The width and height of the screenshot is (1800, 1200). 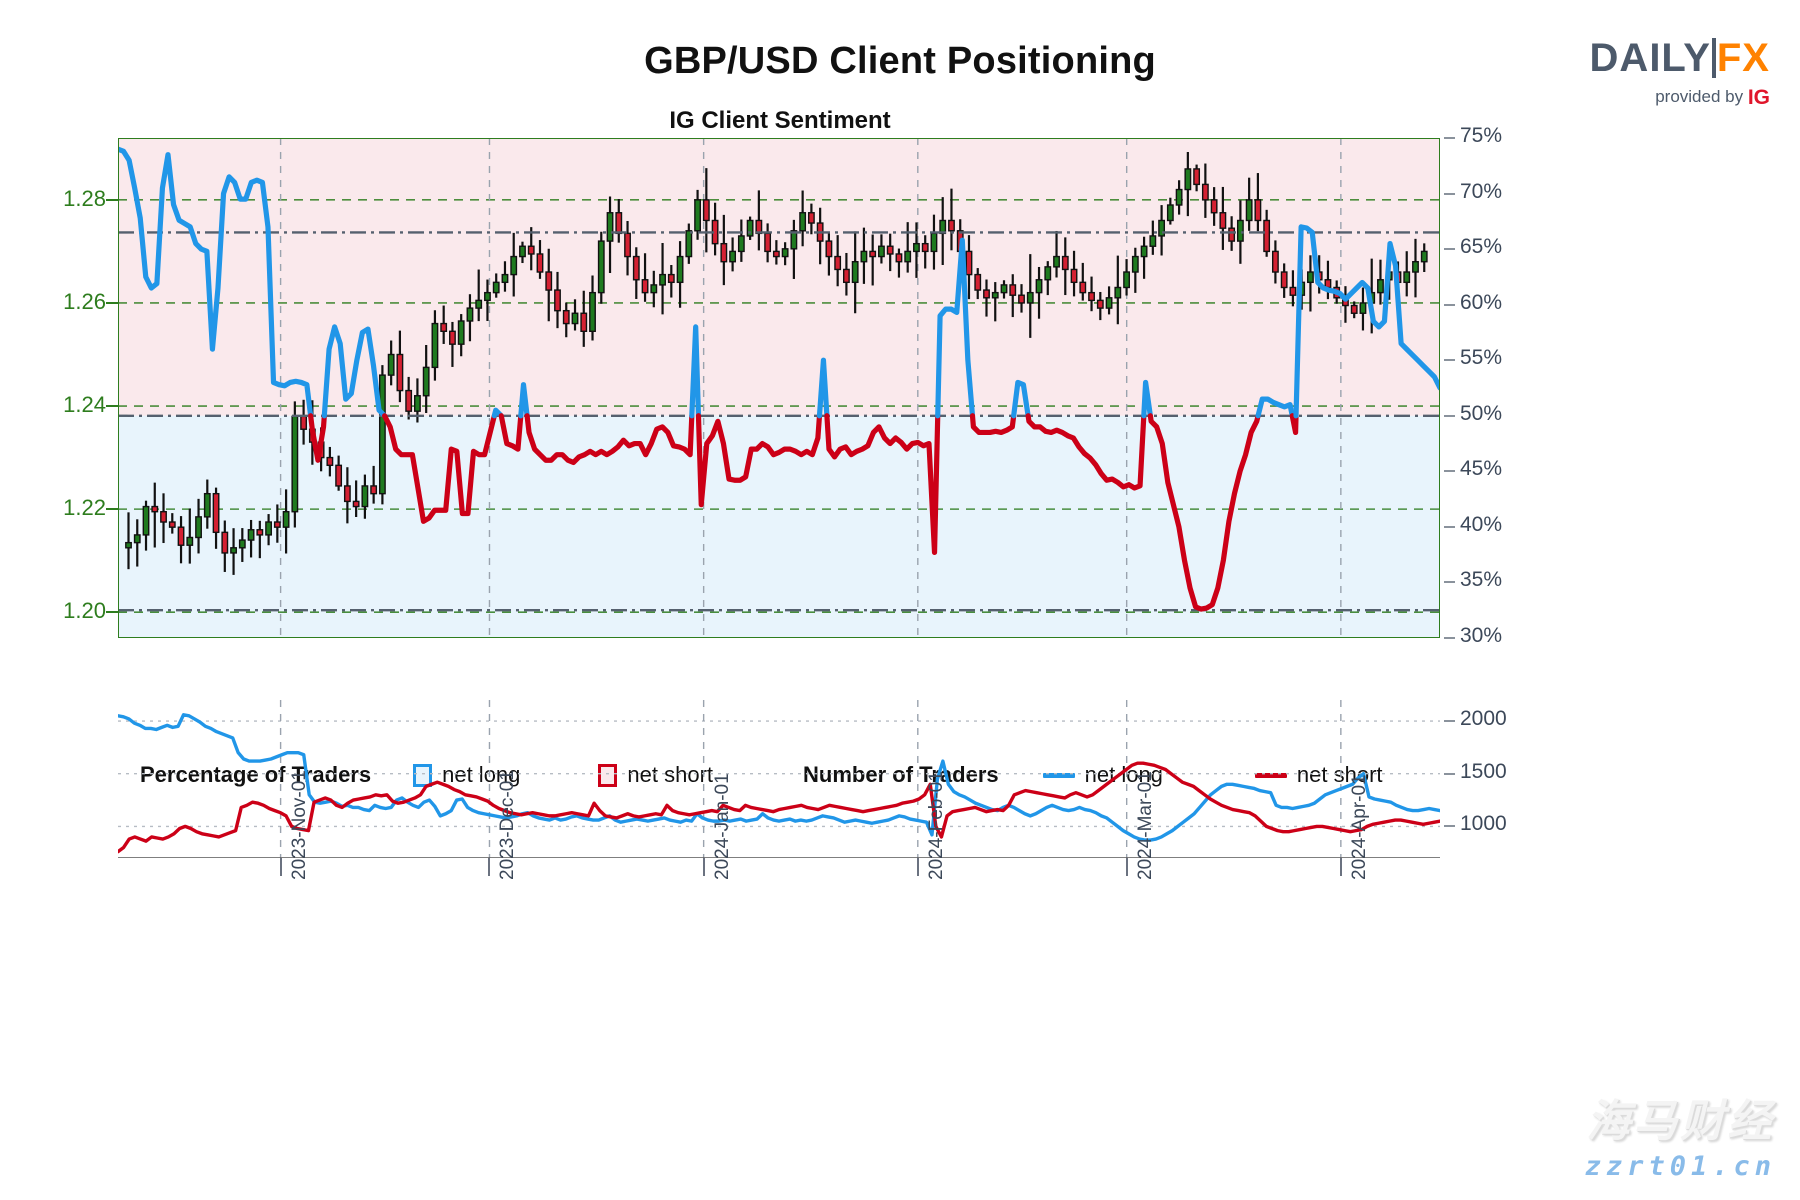 What do you see at coordinates (722, 826) in the screenshot?
I see `x-axis-tick-2024-Jan-01: 2024-Jan-01` at bounding box center [722, 826].